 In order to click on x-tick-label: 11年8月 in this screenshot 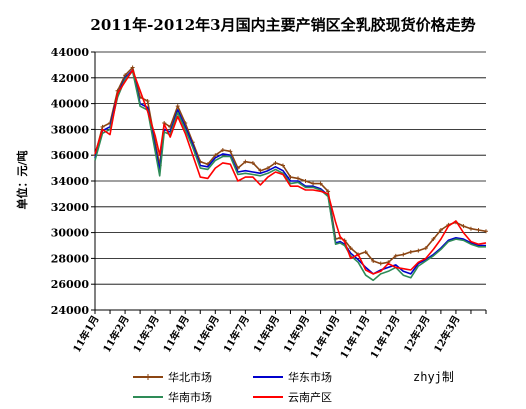, I will do `click(266, 334)`.